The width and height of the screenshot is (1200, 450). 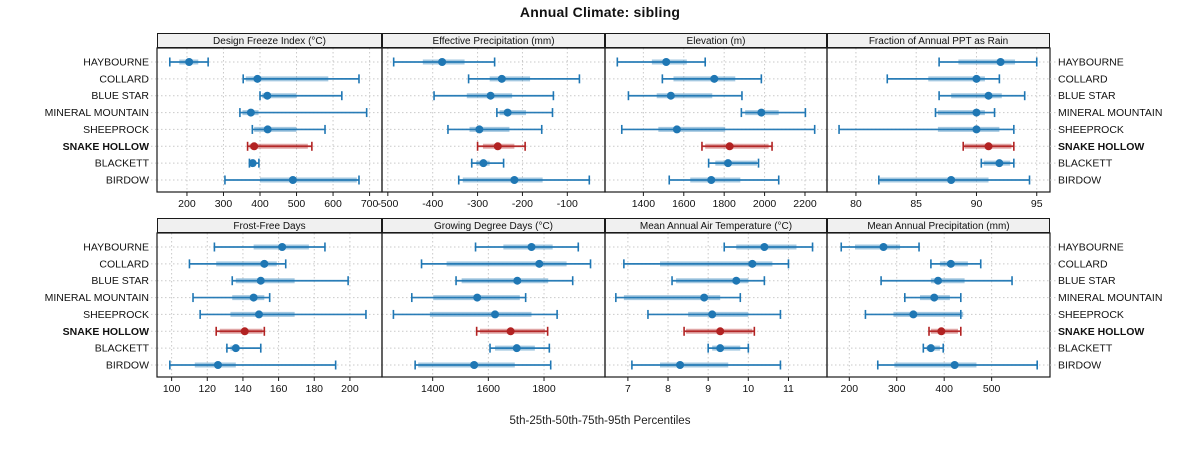 What do you see at coordinates (1085, 164) in the screenshot?
I see `row-label-right-blackett: BLACKETT` at bounding box center [1085, 164].